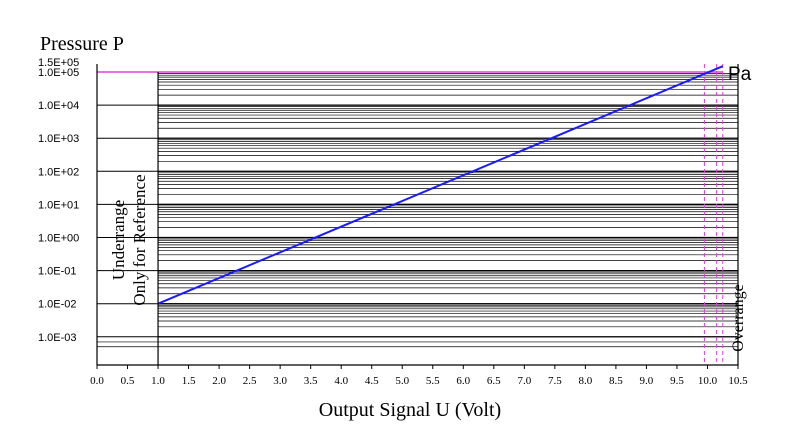  I want to click on x-tick-label: 2.0, so click(219, 381).